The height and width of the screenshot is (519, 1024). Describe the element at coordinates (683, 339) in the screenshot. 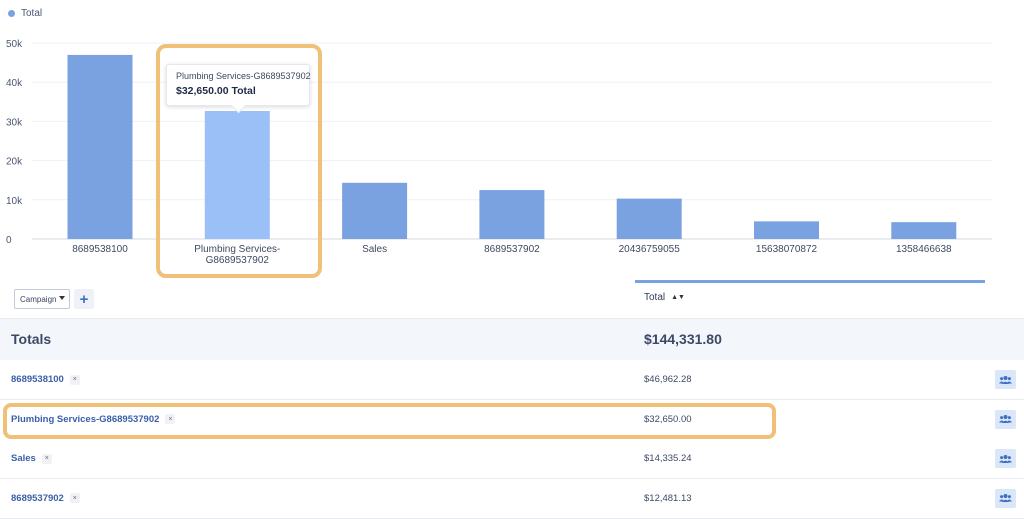

I see `totals-value: $144,331.80` at that location.